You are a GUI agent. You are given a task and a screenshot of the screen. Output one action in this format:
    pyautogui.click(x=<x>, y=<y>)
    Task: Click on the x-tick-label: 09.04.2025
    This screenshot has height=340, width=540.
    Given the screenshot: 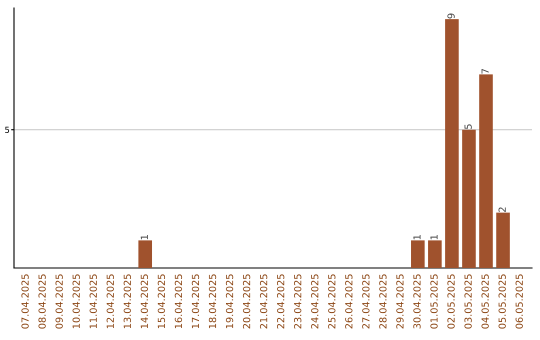 What is the action you would take?
    pyautogui.click(x=59, y=301)
    